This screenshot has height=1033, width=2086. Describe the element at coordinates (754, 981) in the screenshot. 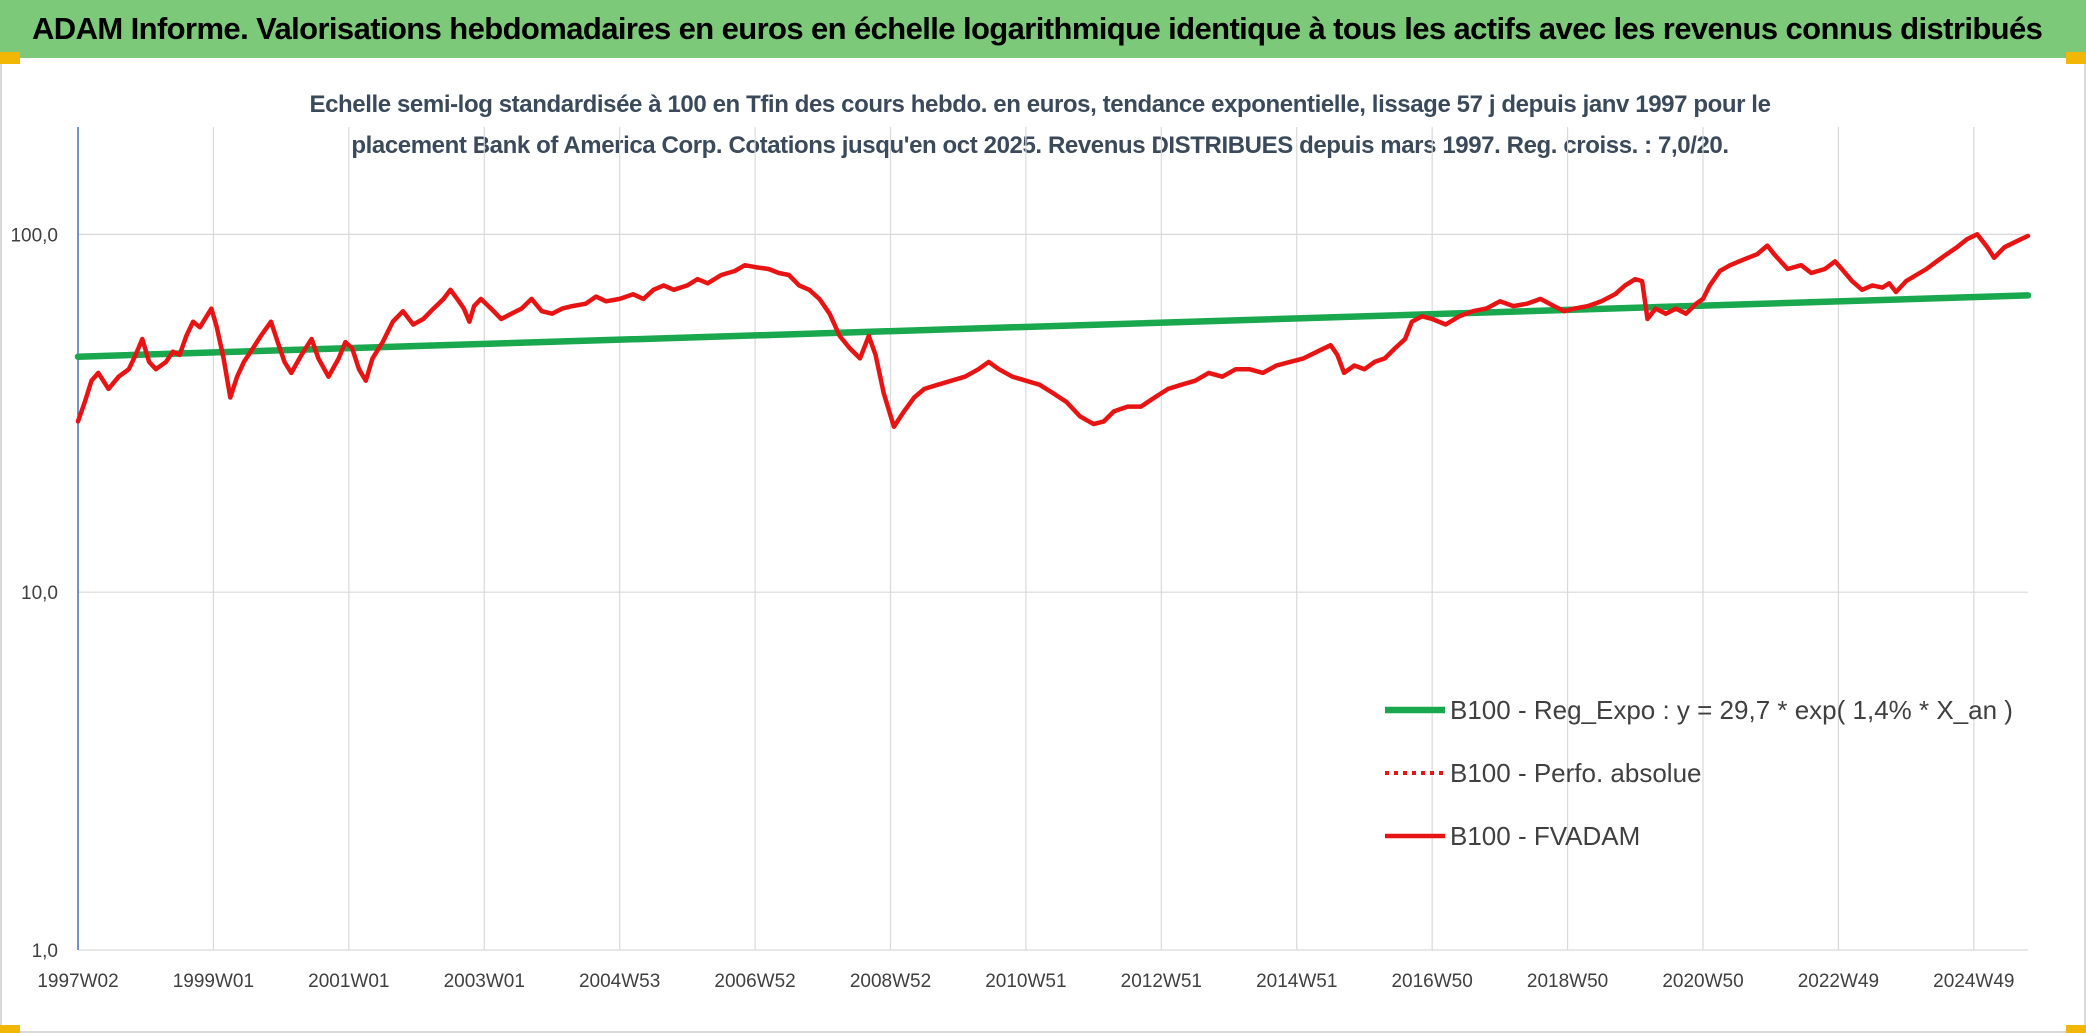

I see `x-tick-label: 2006W52` at that location.